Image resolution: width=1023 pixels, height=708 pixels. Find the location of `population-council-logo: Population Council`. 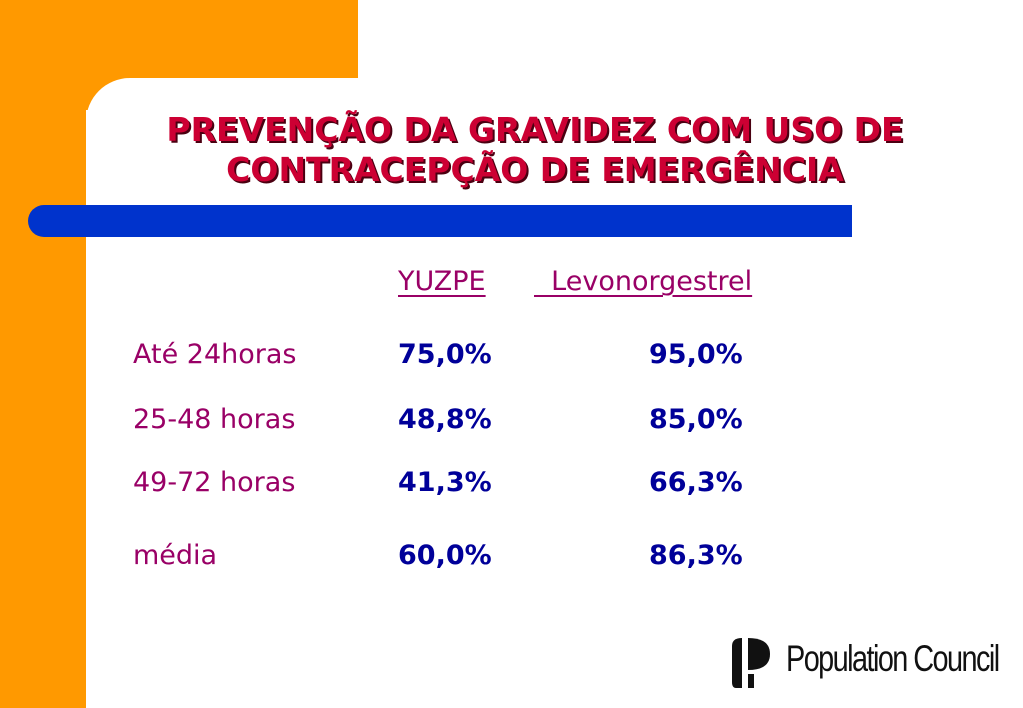

population-council-logo: Population Council is located at coordinates (864, 663).